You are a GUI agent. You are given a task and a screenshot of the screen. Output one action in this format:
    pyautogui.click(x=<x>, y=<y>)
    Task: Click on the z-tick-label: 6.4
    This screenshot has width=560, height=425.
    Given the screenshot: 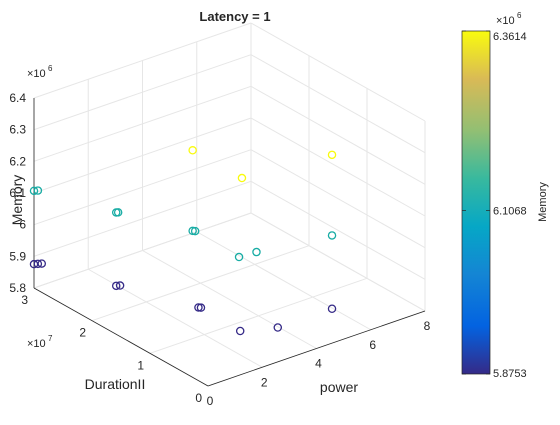 What is the action you would take?
    pyautogui.click(x=17, y=98)
    